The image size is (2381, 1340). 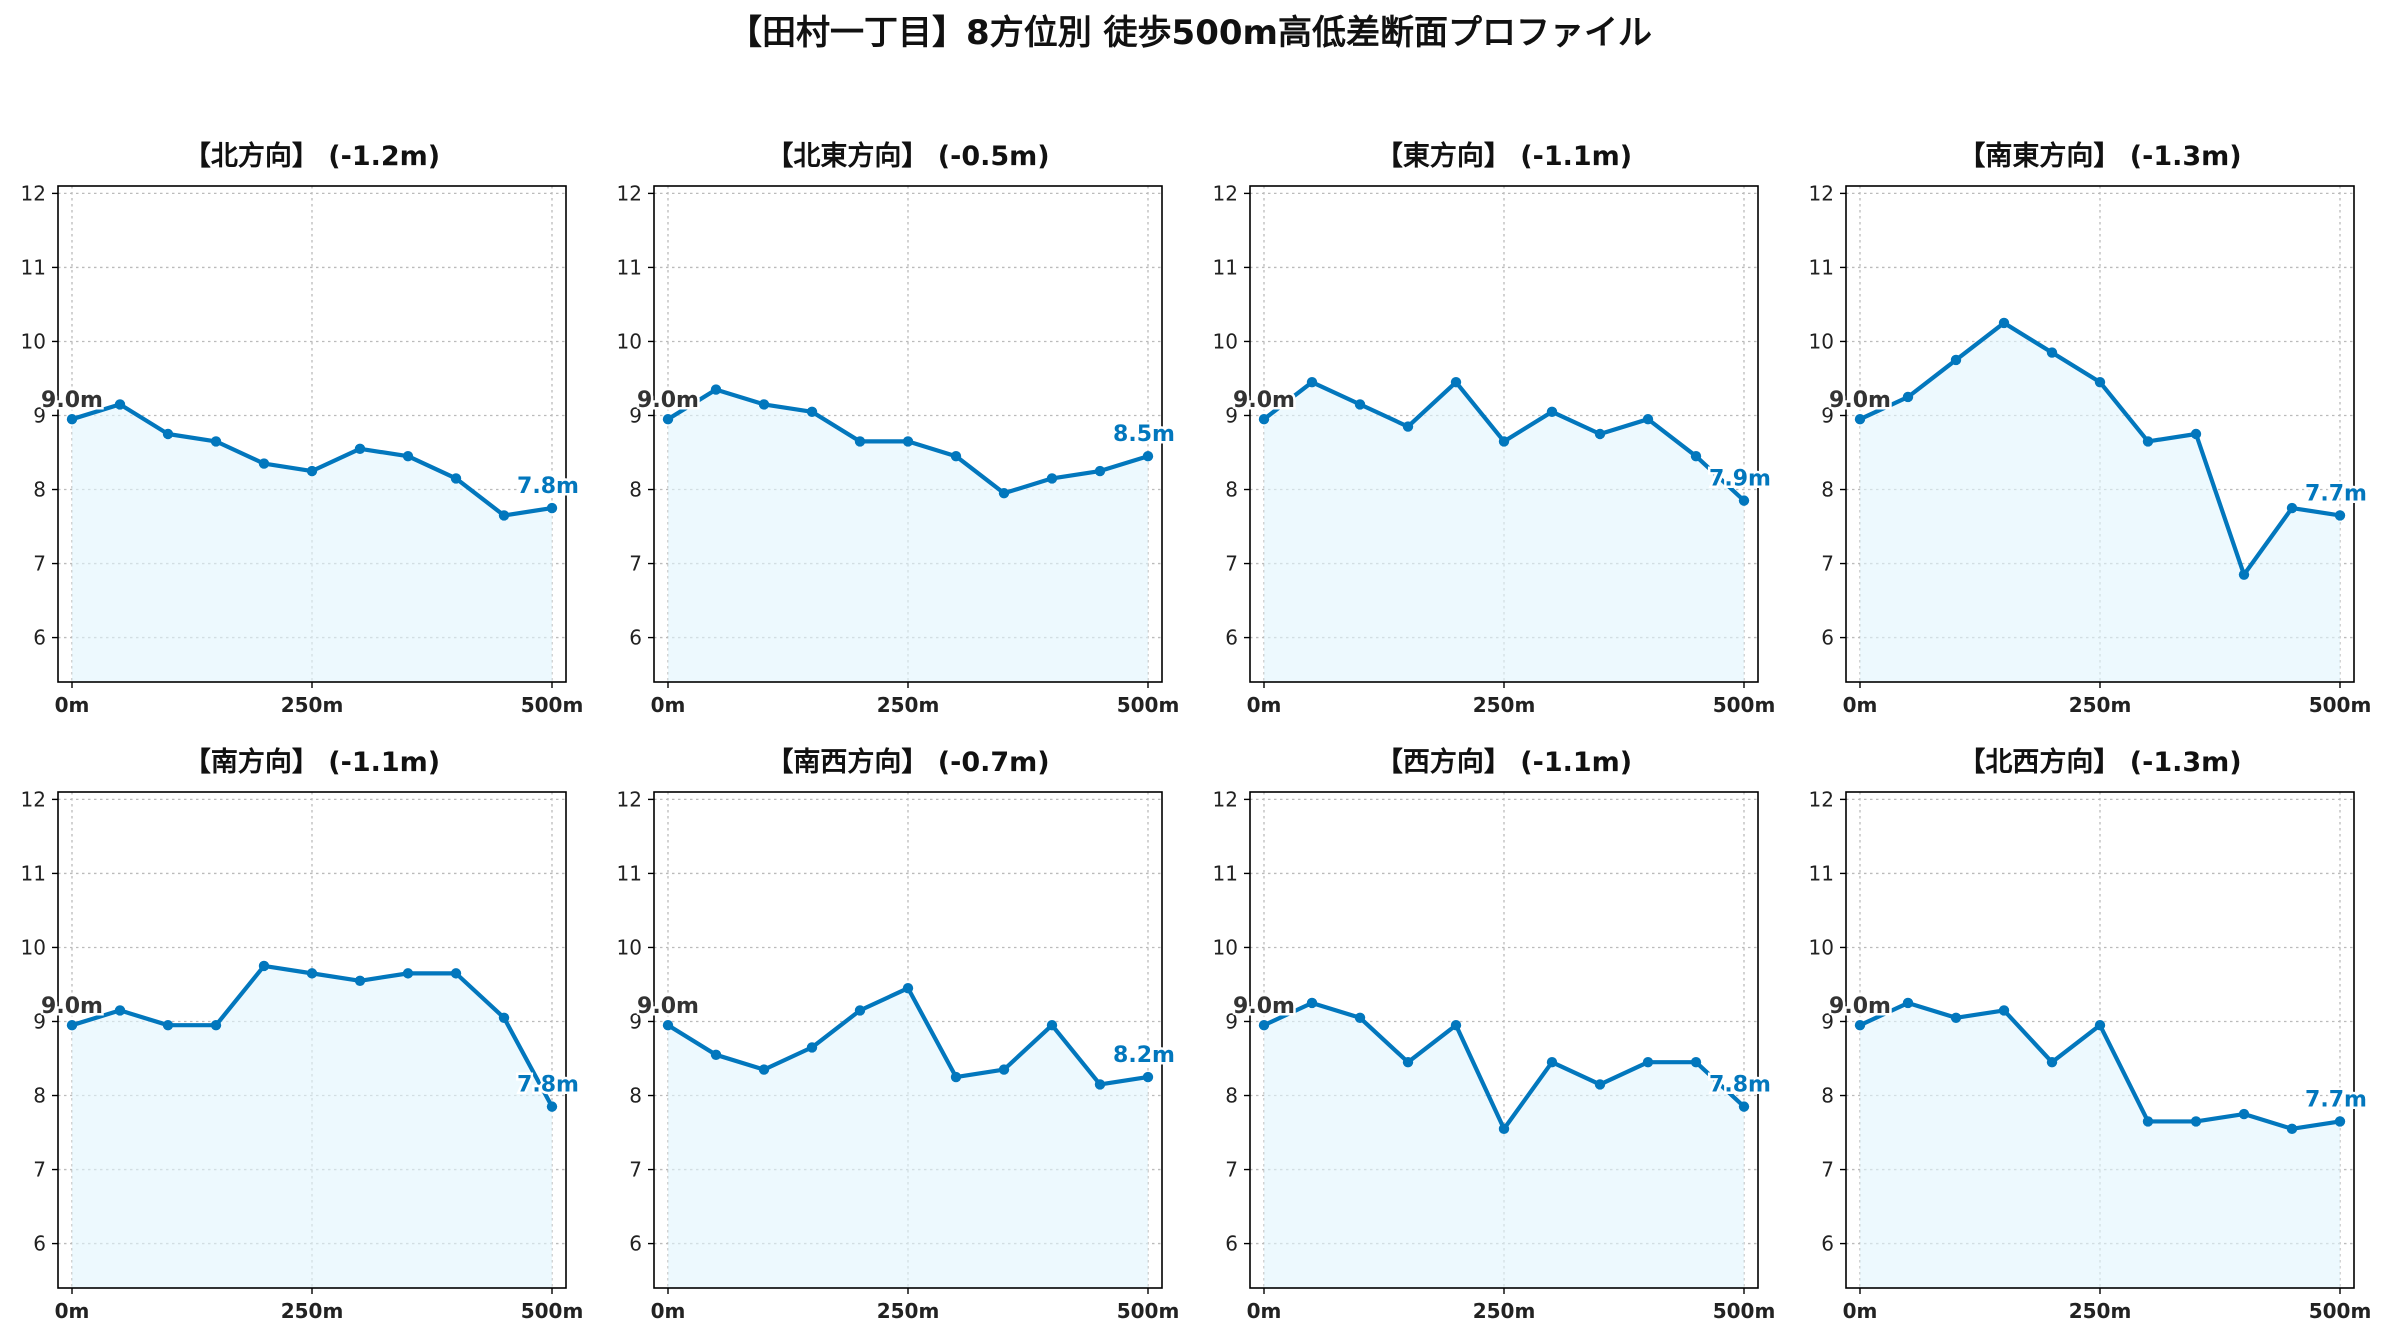 I want to click on panel-title: 【南方向】 (-1.1m), so click(x=312, y=762).